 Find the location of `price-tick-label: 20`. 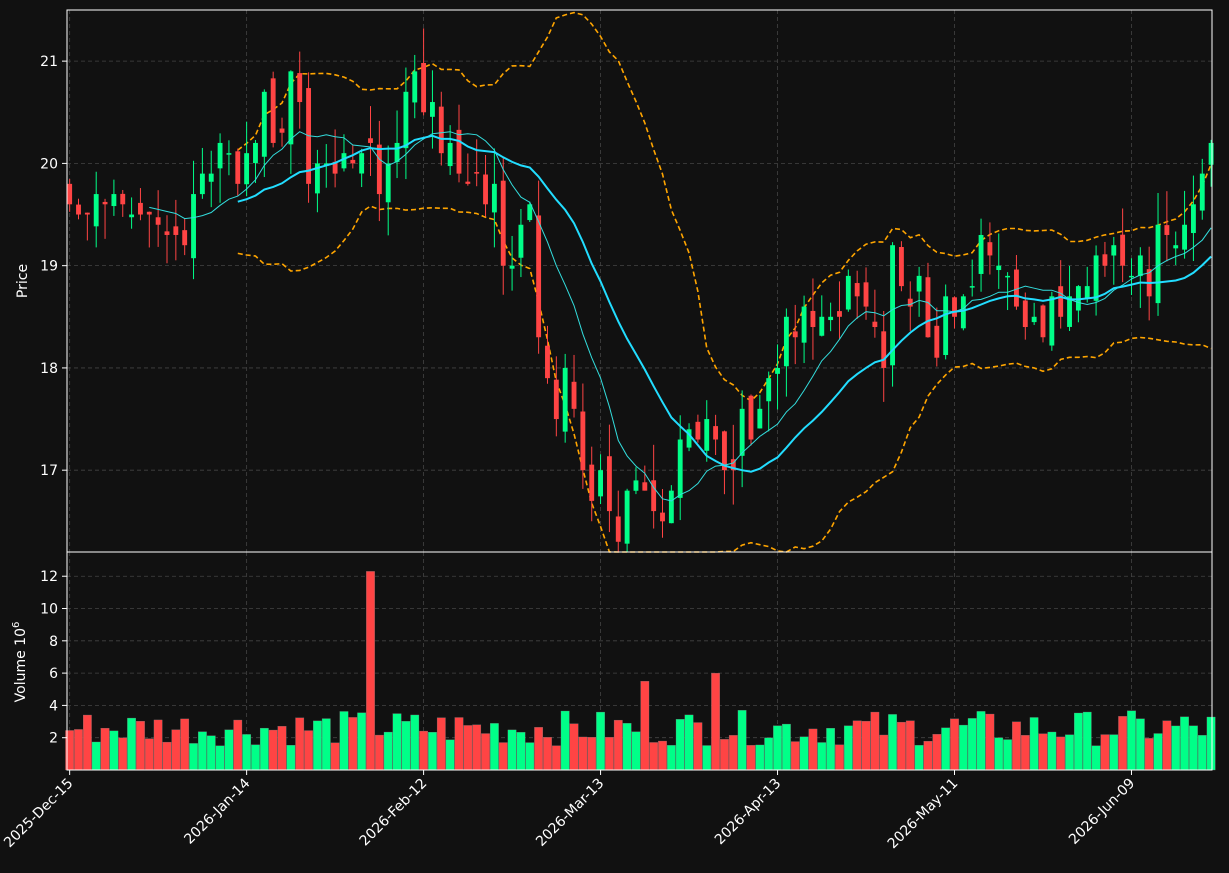

price-tick-label: 20 is located at coordinates (49, 164).